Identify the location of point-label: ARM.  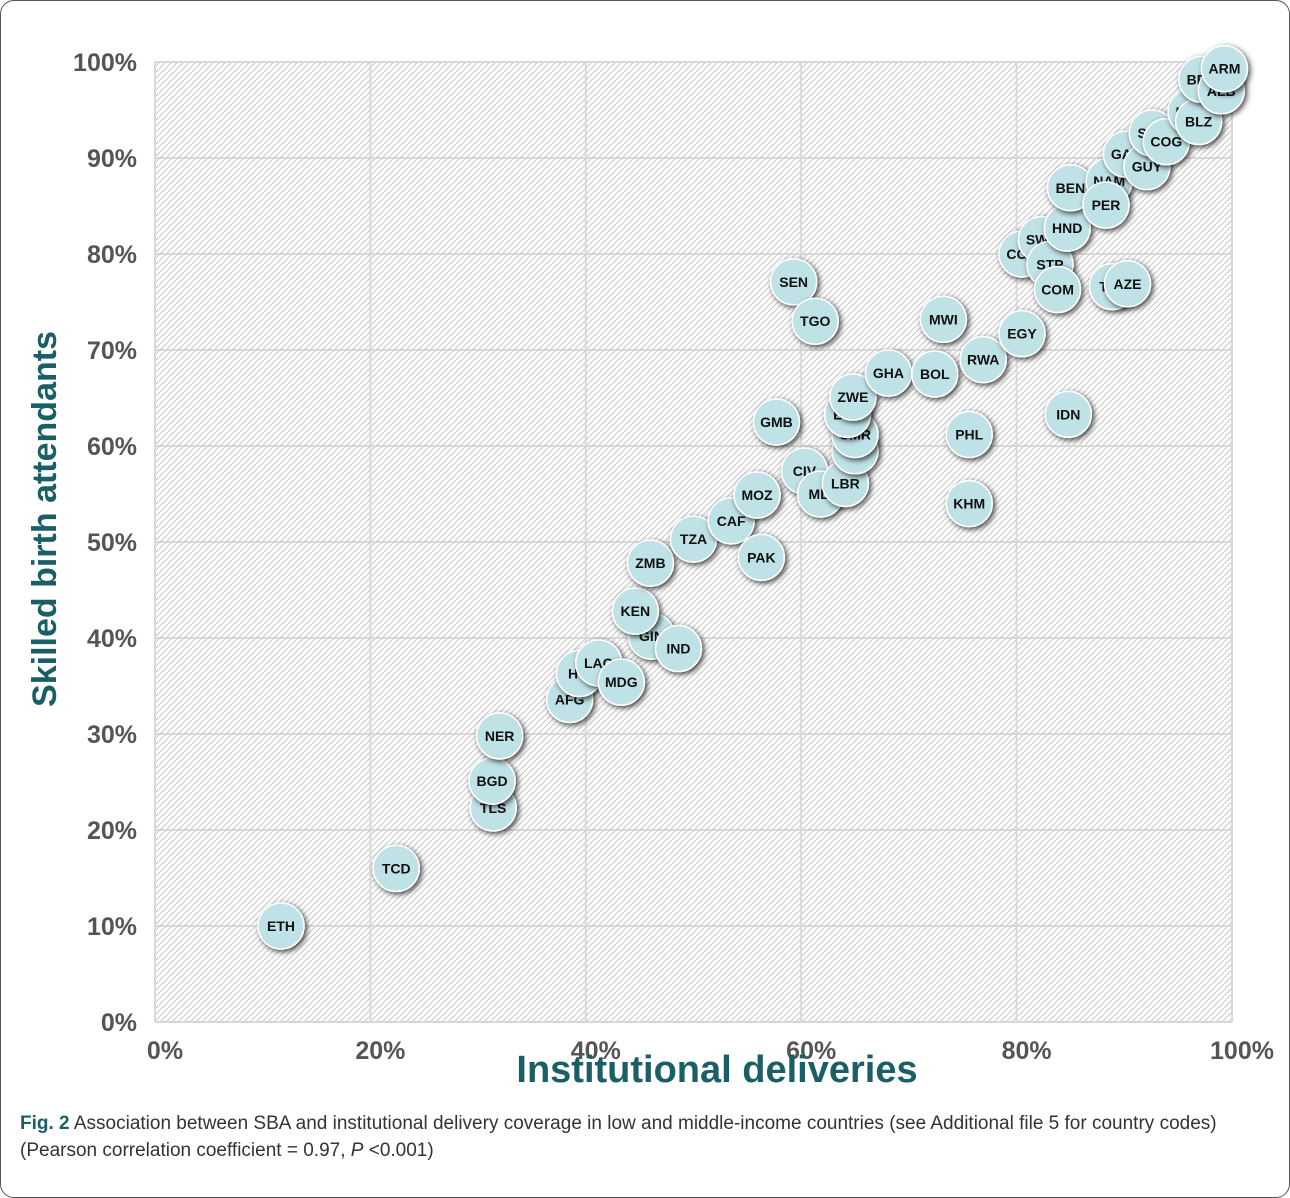
(1225, 69).